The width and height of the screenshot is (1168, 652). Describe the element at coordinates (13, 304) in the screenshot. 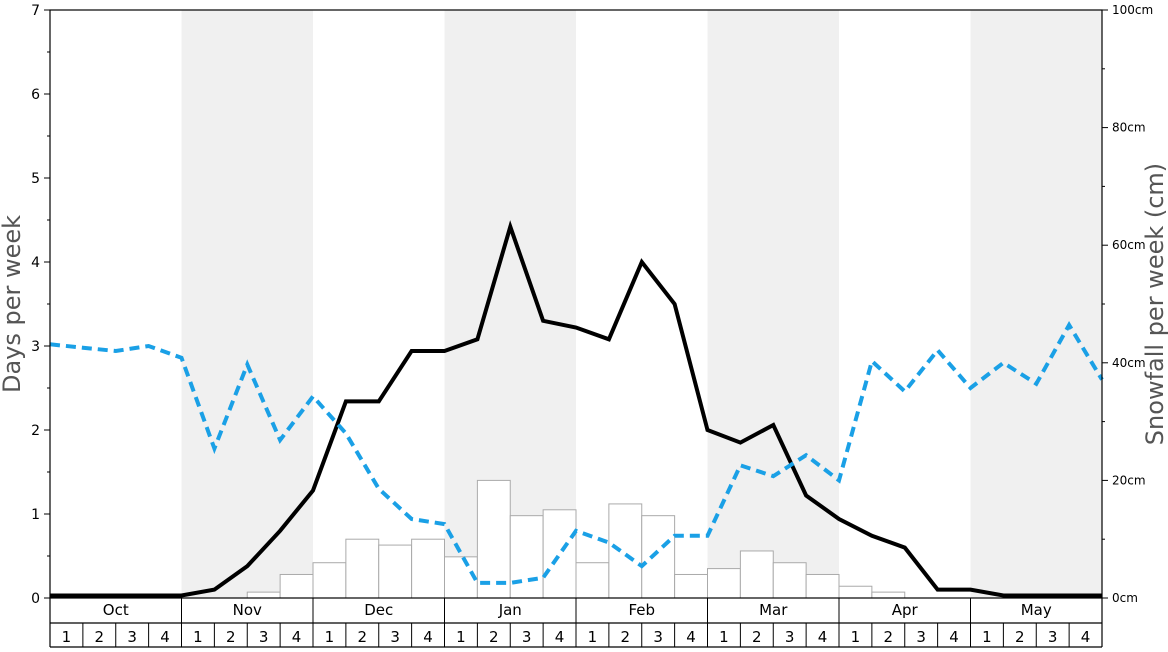

I see `y-axis-left-title: Days per week` at that location.